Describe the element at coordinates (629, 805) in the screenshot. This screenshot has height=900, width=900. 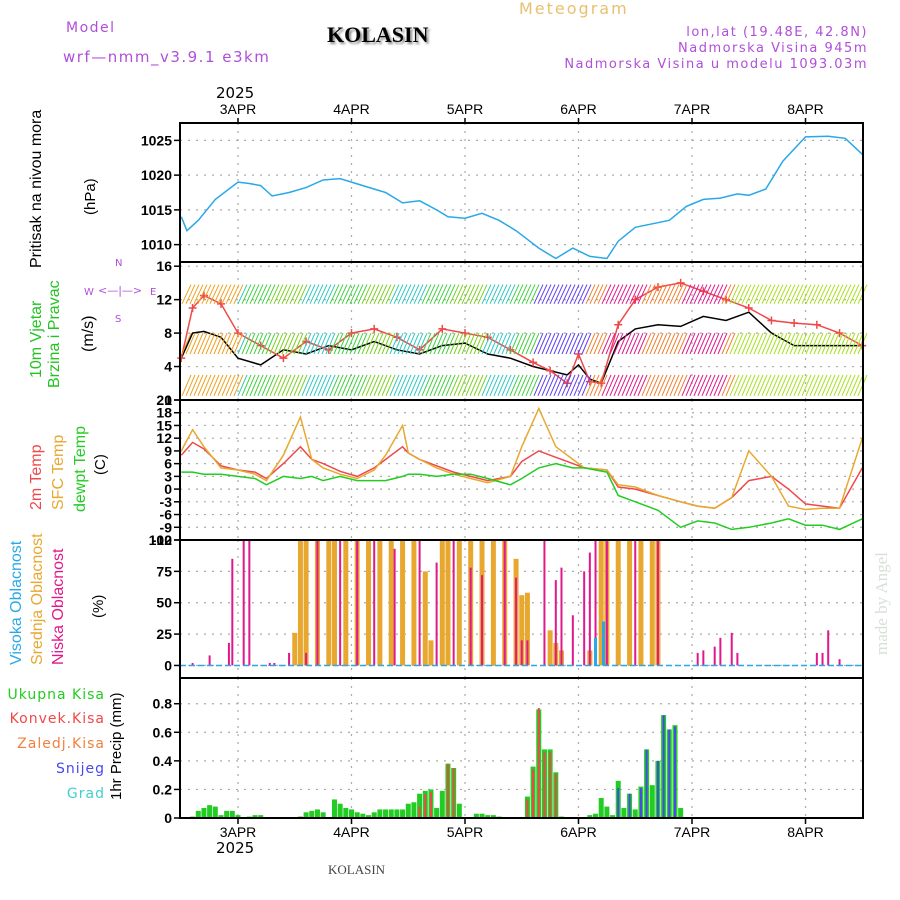
I see `bar-snijeg` at that location.